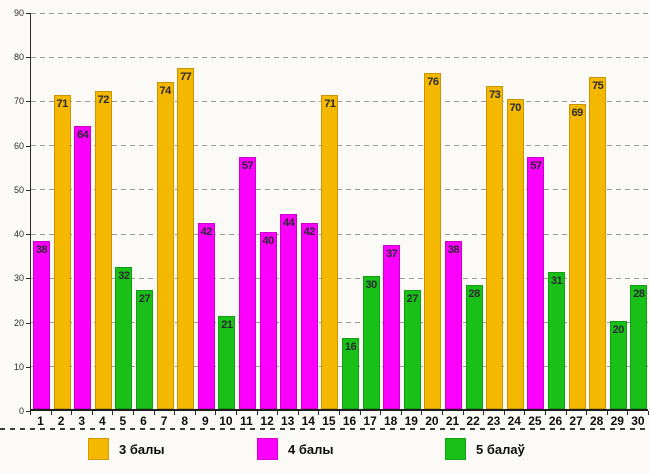 This screenshot has height=474, width=650. What do you see at coordinates (18, 189) in the screenshot?
I see `y-axis-tick-label: 50` at bounding box center [18, 189].